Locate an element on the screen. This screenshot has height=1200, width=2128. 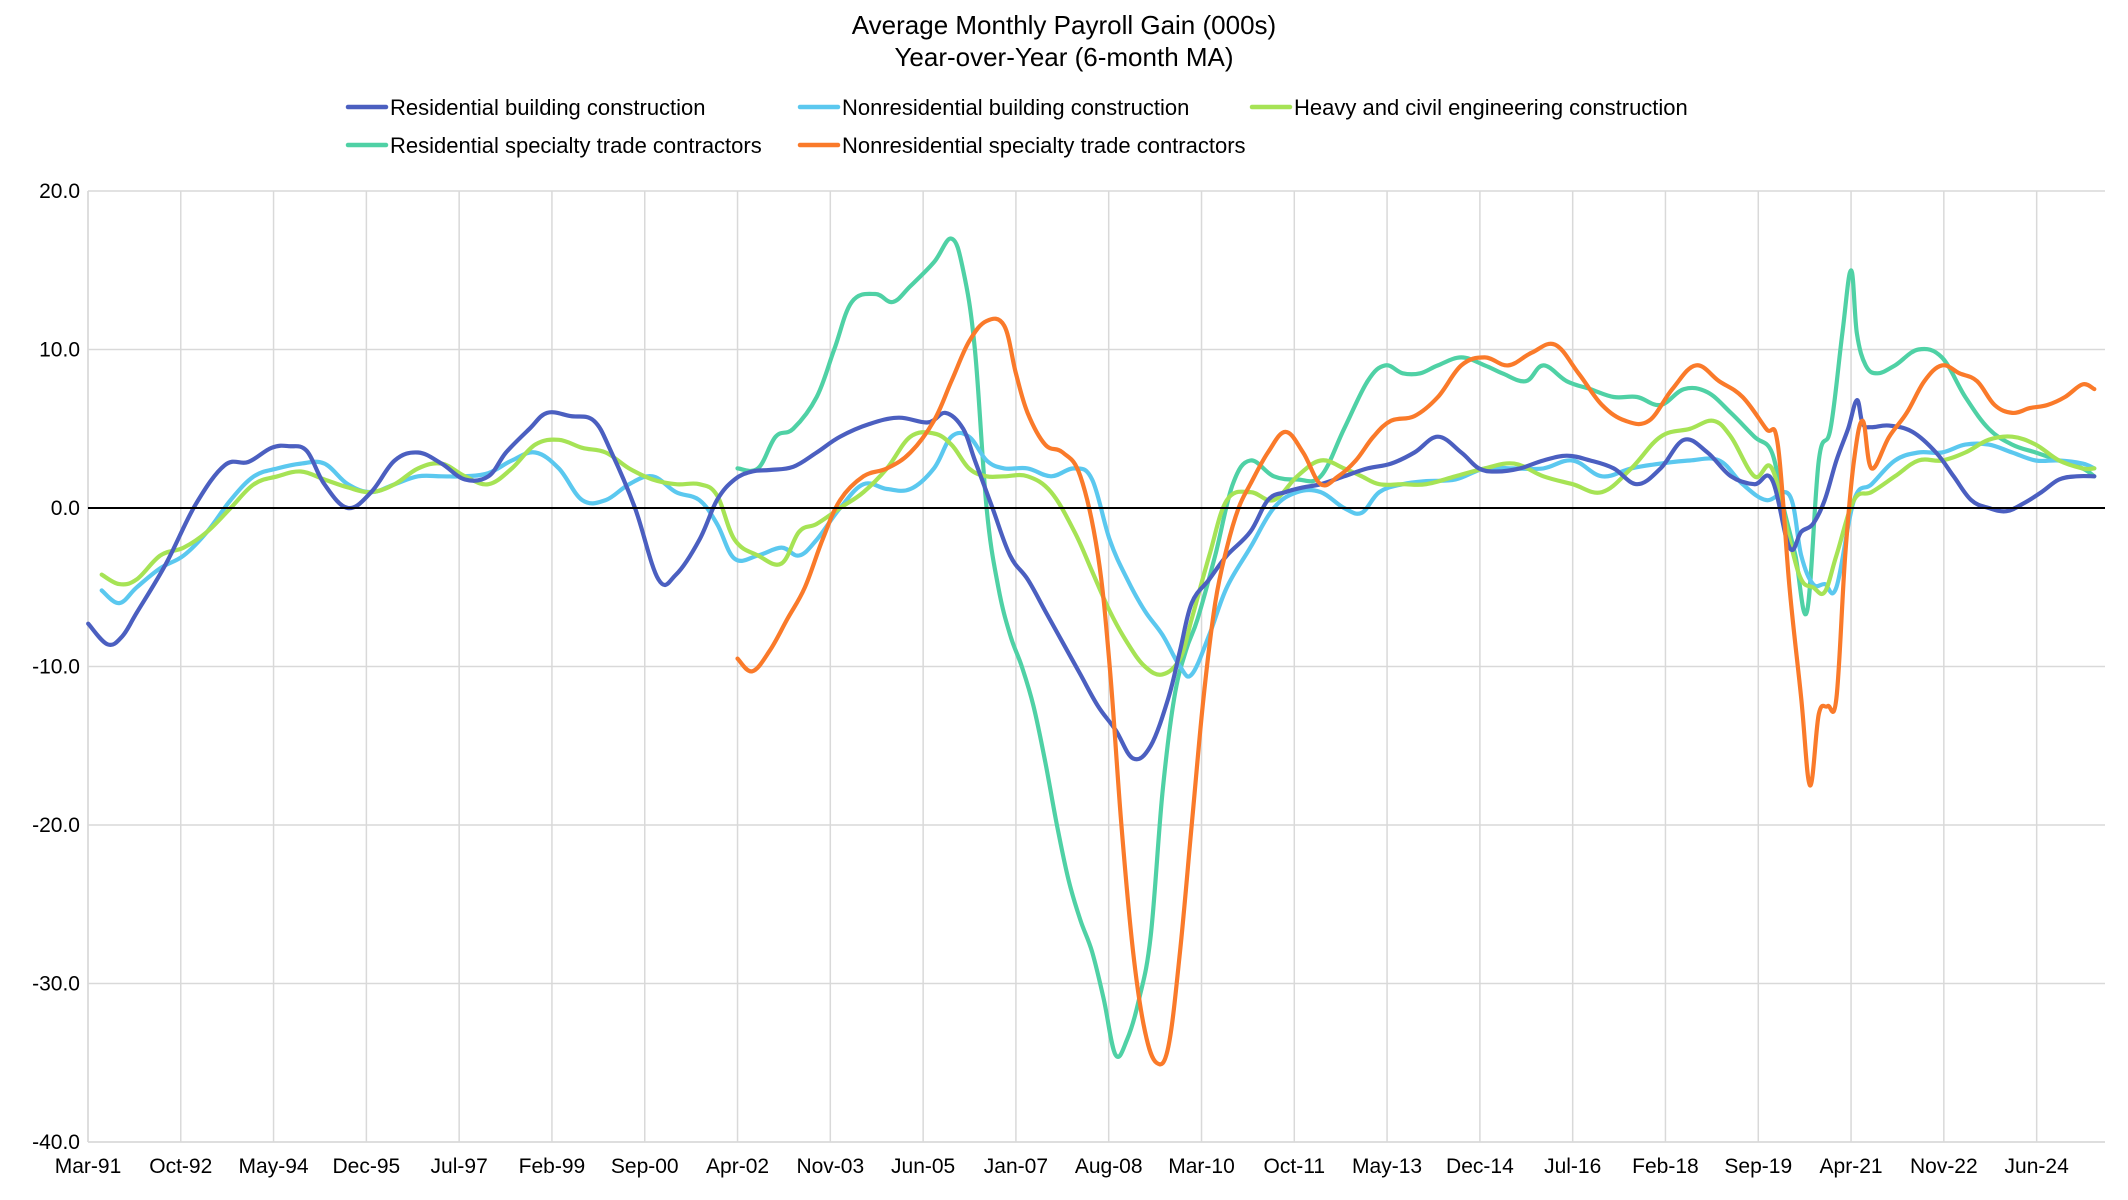
legend-item-residential-building-construction: Residential building construction is located at coordinates (525, 107).